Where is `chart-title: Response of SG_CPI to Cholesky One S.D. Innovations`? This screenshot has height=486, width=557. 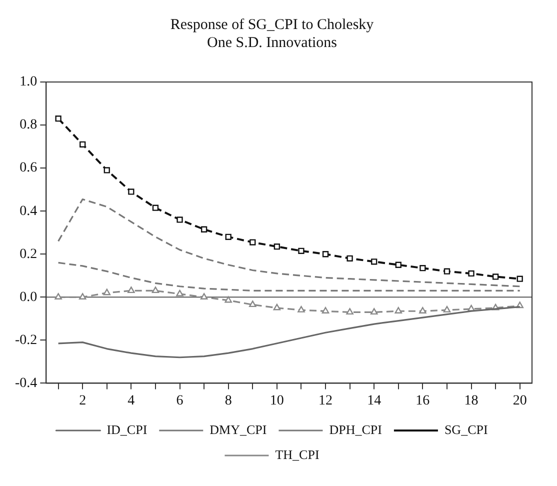
chart-title: Response of SG_CPI to Cholesky One S.D. Innovations is located at coordinates (272, 33).